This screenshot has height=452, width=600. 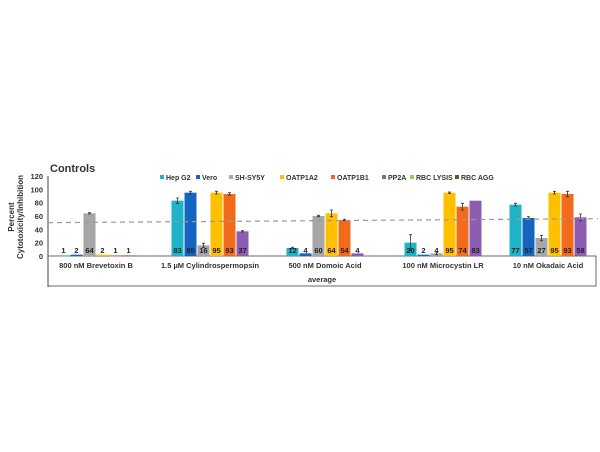 I want to click on legend-item: RBC LYSIS, so click(x=431, y=178).